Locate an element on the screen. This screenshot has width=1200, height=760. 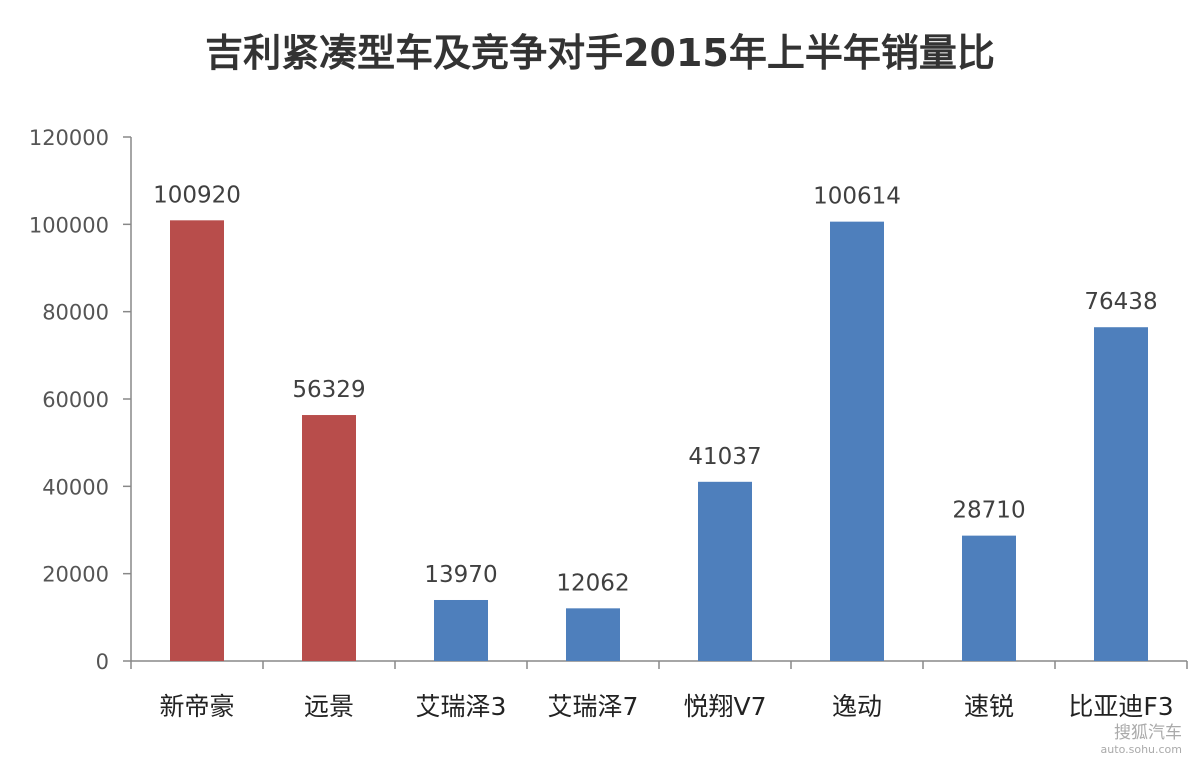
data-label: 28710 is located at coordinates (988, 511).